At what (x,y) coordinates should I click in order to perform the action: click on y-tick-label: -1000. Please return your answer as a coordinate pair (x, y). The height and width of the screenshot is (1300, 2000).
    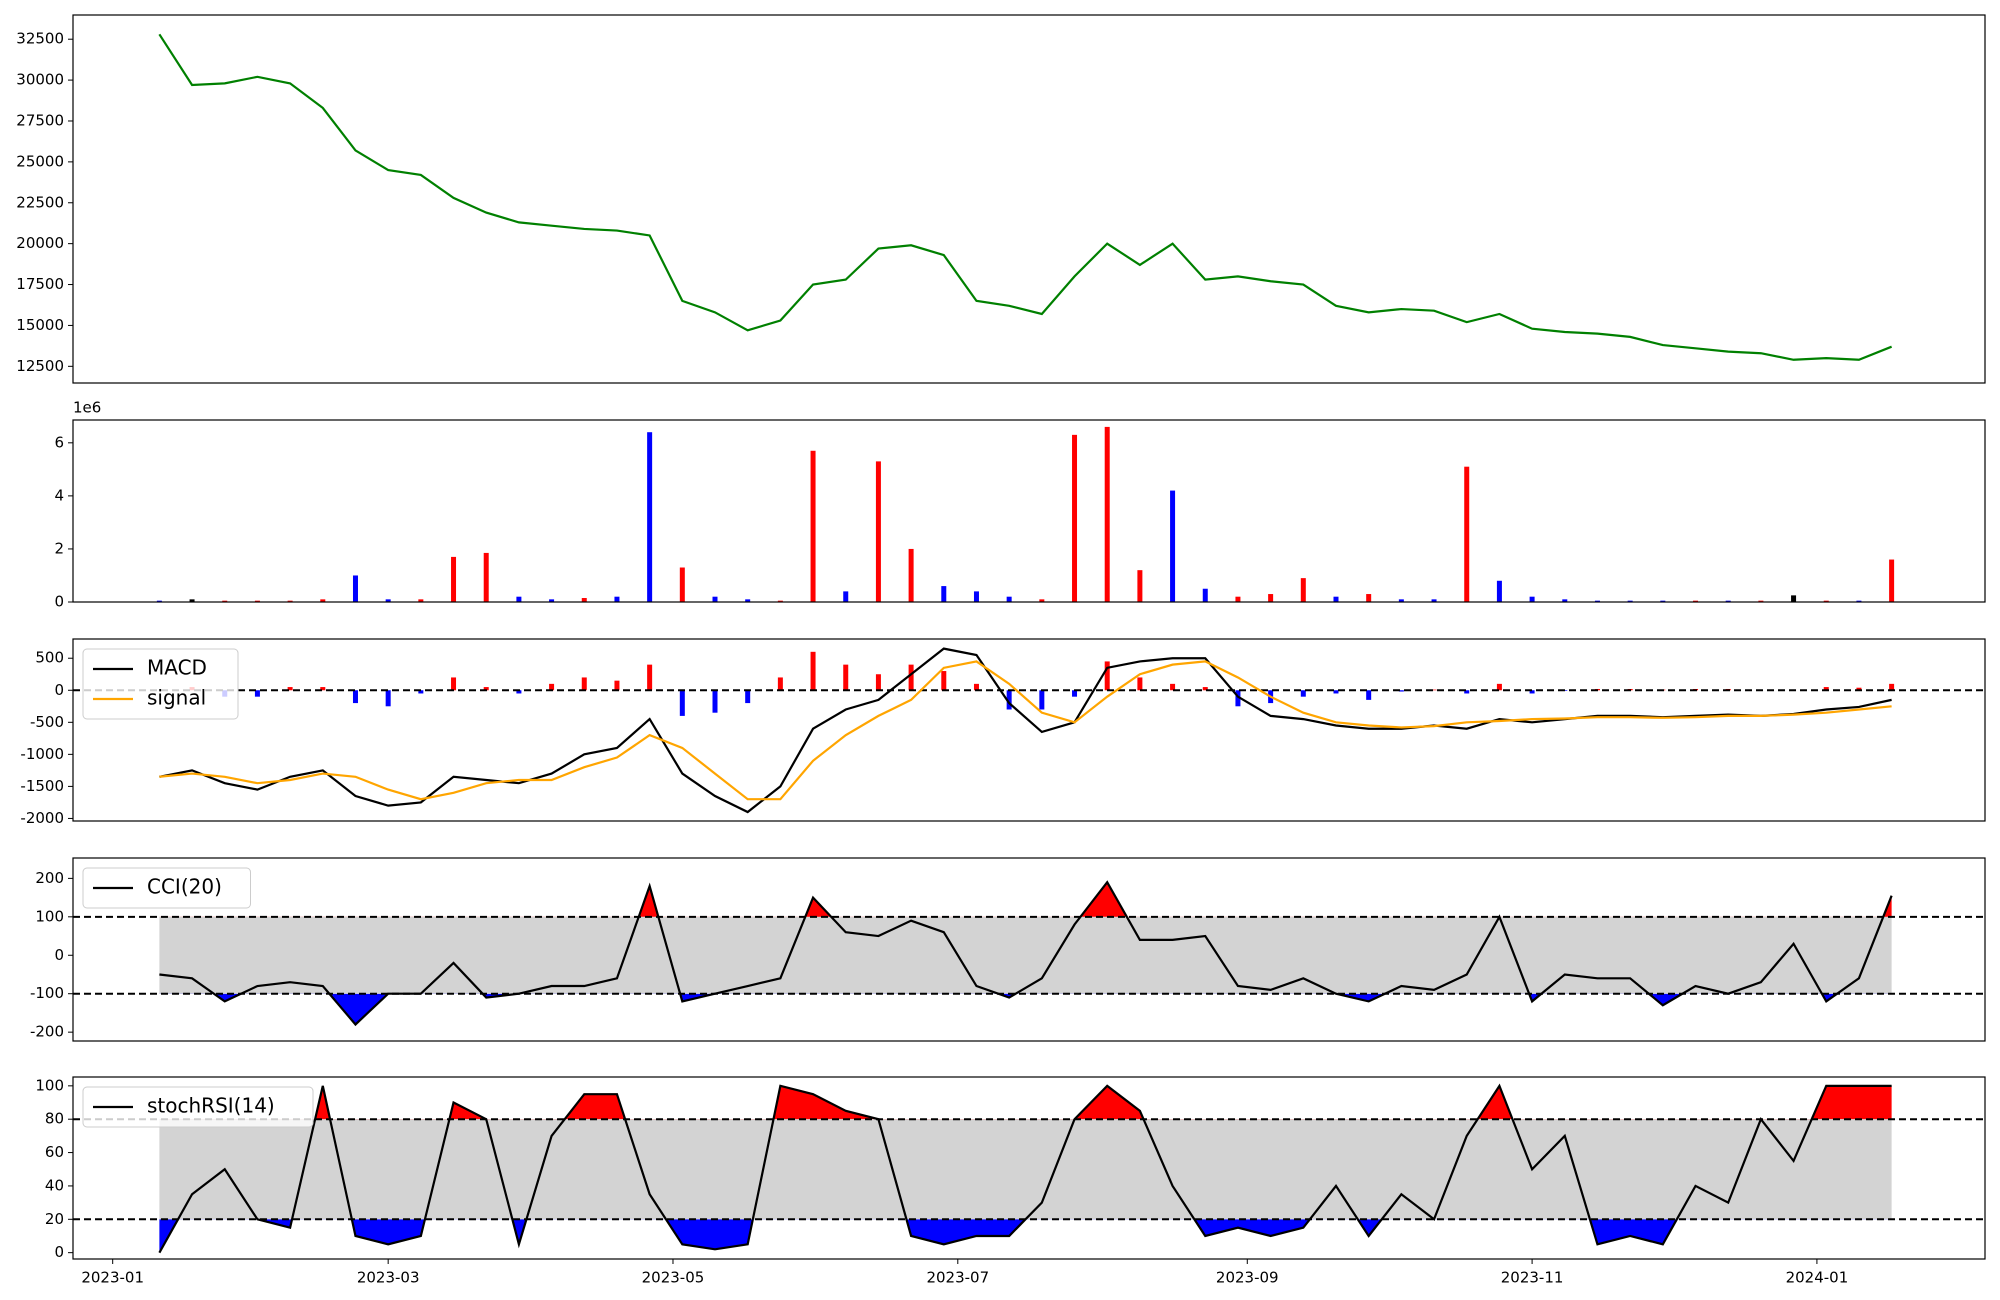
    Looking at the image, I should click on (42, 754).